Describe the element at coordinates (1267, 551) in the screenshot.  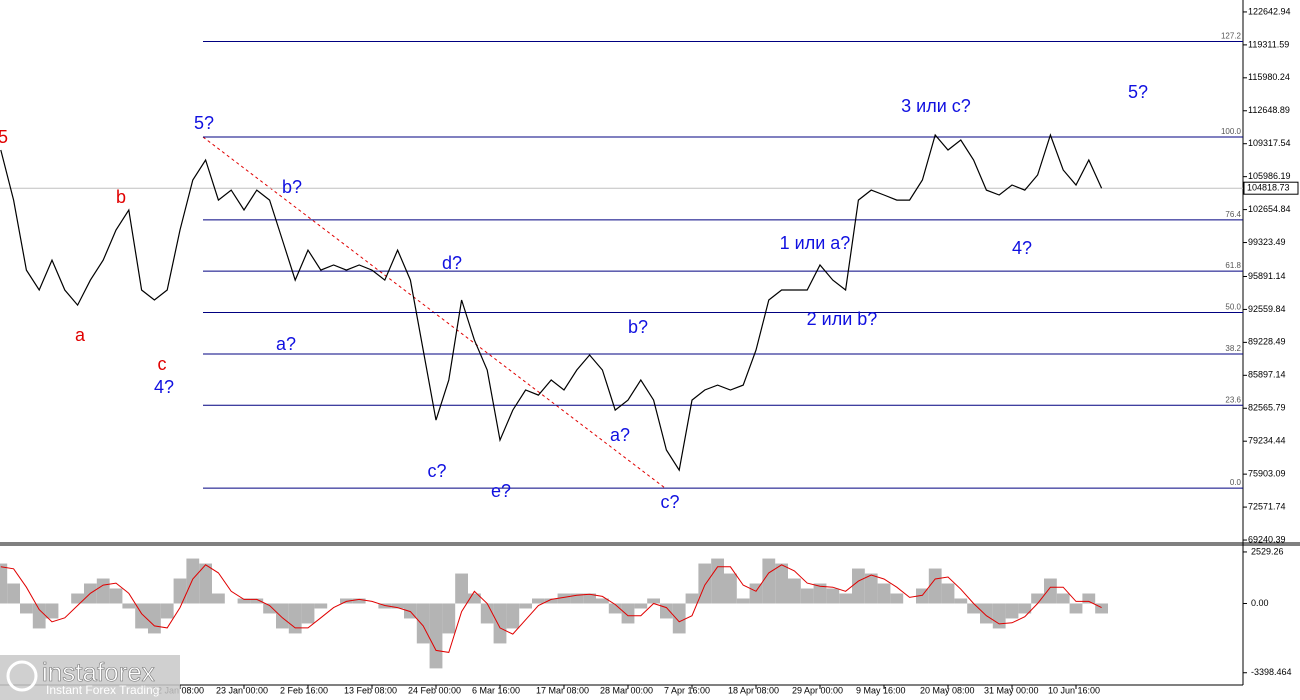
I see `y-tick-label: 2529.26` at that location.